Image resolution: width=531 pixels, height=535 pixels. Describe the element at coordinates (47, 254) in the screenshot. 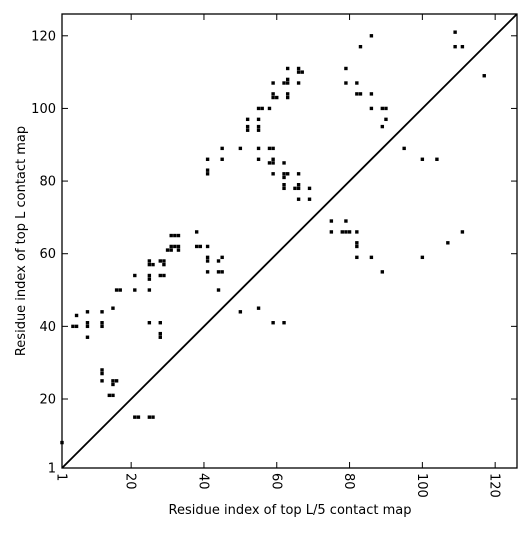

I see `y-tick-label: 60` at that location.